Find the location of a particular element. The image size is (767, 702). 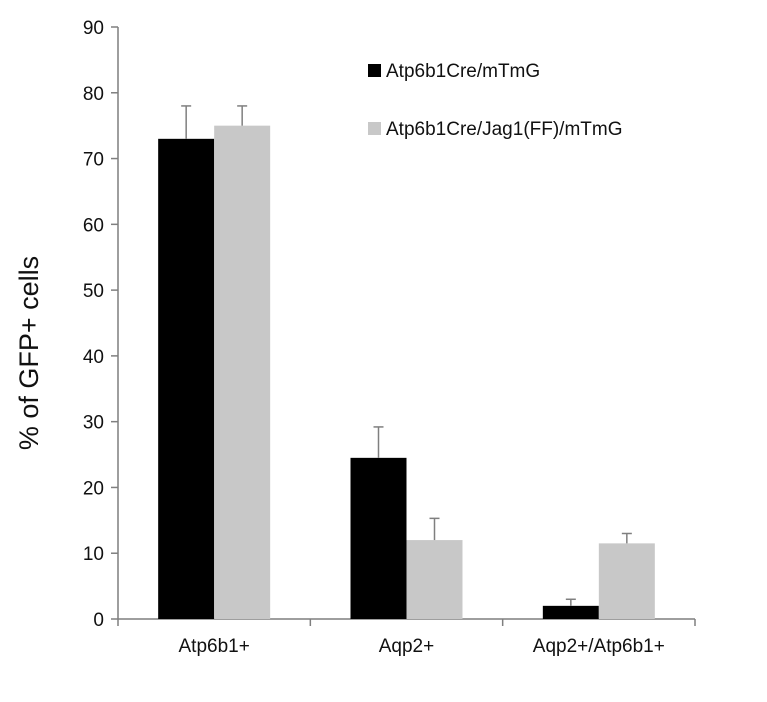

legend-label: Atp6b1Cre/Jag1(FF)/mTmG is located at coordinates (504, 129).